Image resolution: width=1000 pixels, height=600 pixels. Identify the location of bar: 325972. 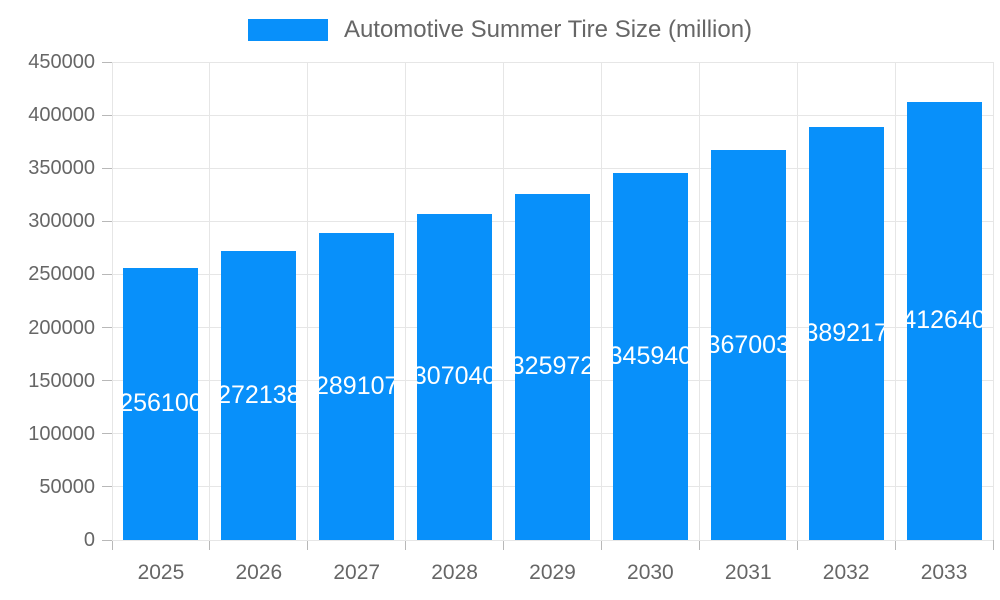
(552, 366).